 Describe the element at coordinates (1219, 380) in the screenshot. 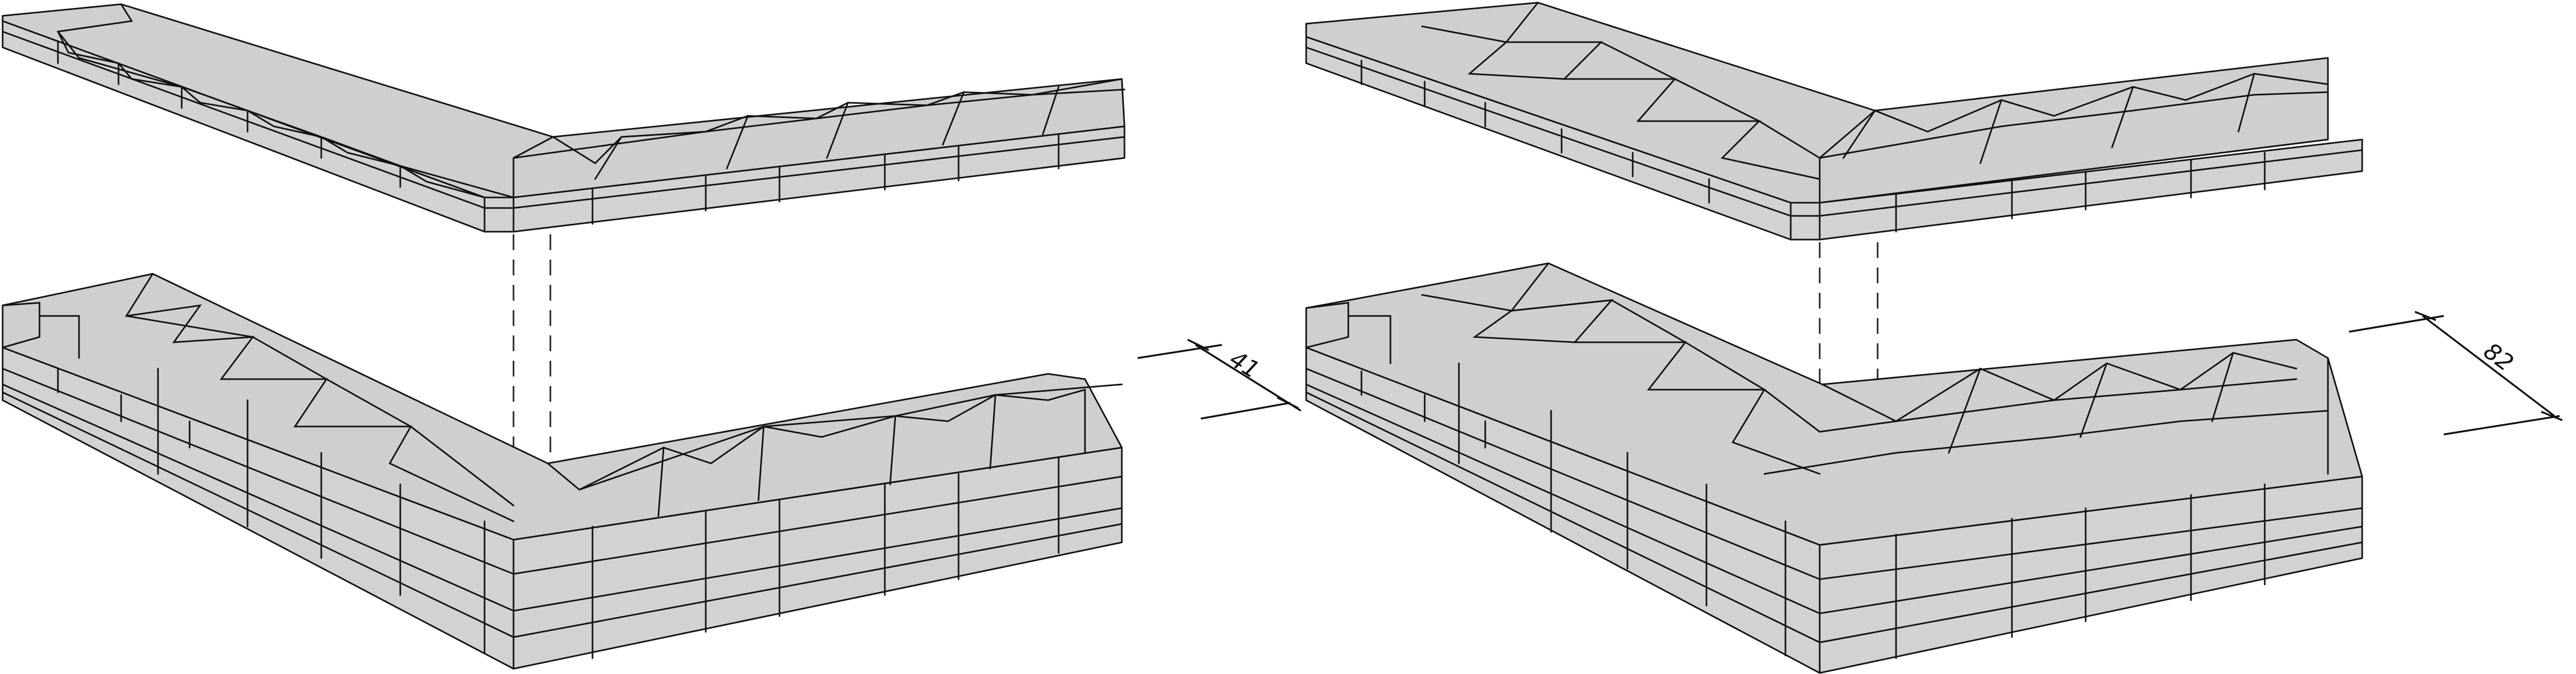

I see `left-dimension: 41` at that location.